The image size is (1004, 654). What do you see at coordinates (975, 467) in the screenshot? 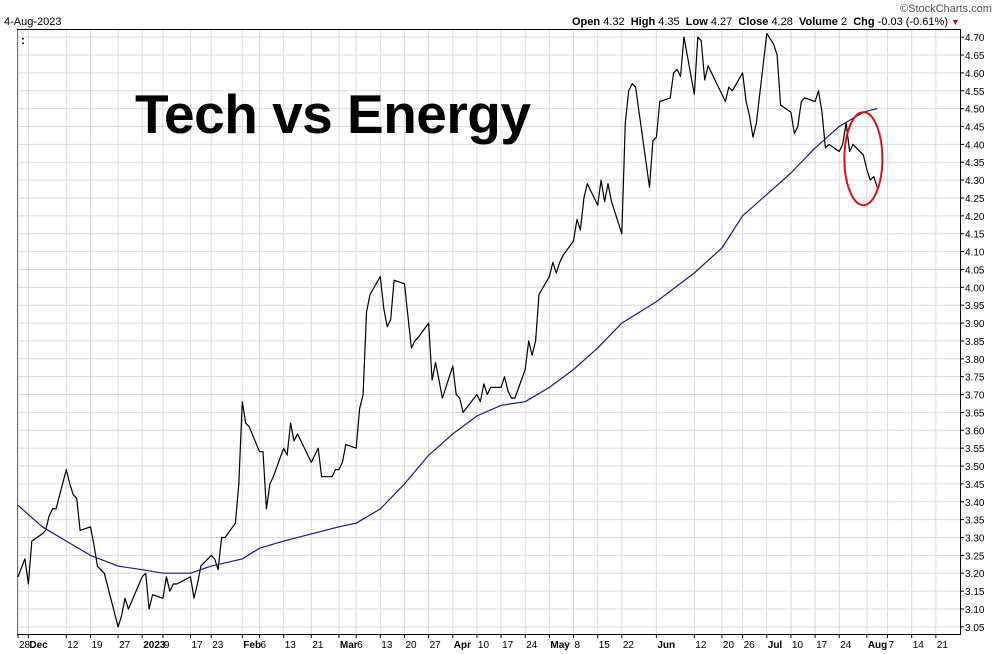
I see `y-tick-label: 3.50` at bounding box center [975, 467].